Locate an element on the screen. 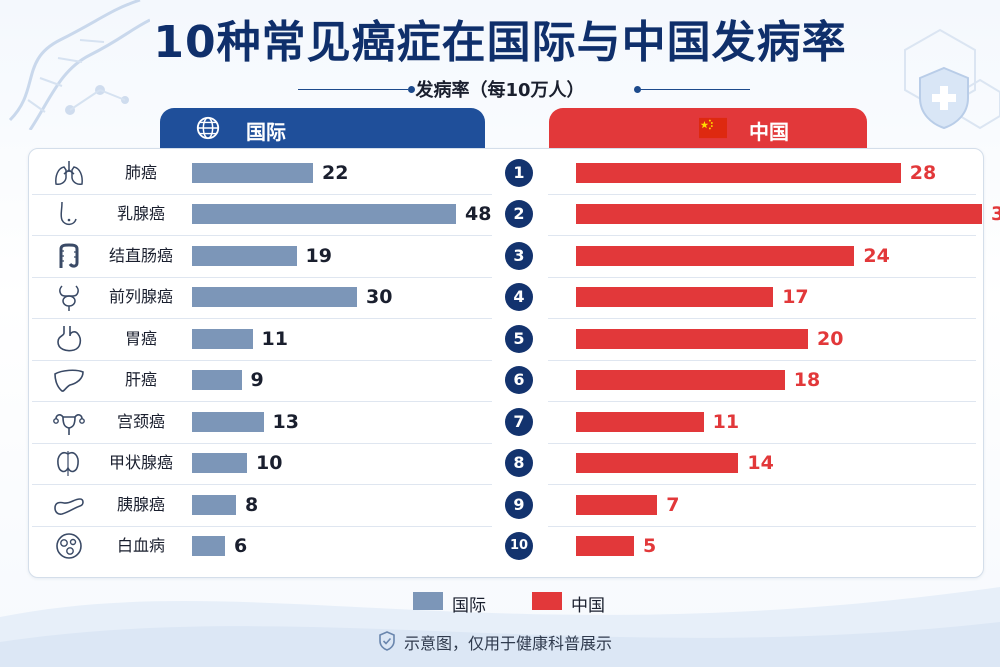 The height and width of the screenshot is (667, 1000). rank-badge: 8 is located at coordinates (519, 463).